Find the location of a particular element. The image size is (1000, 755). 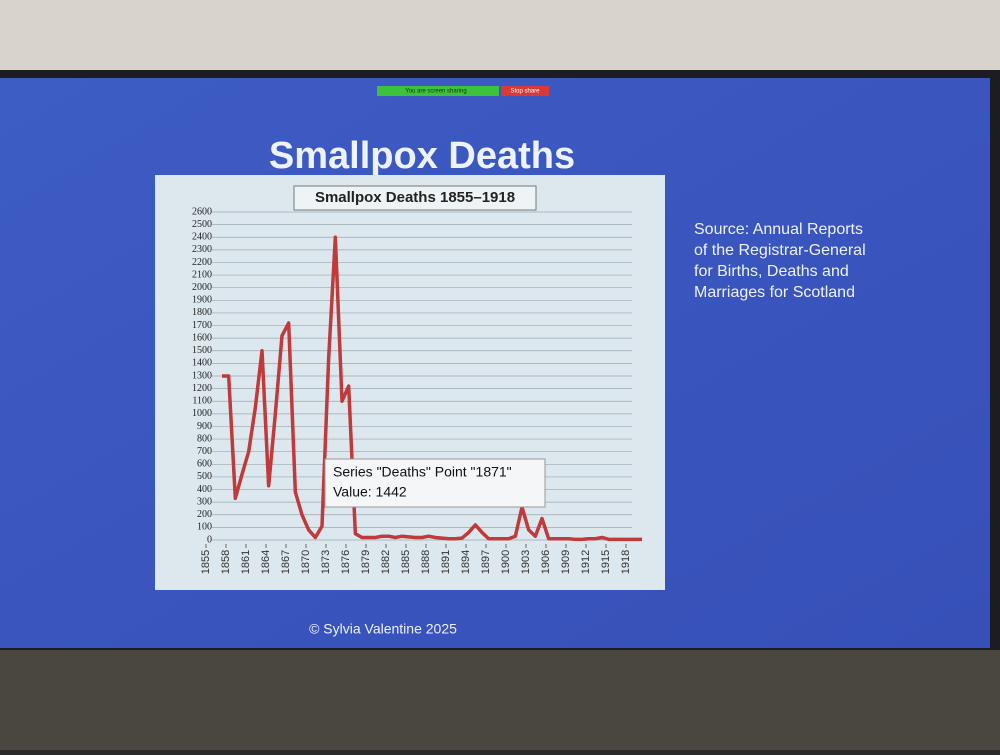

y-tick-label: 1500 is located at coordinates (202, 350).